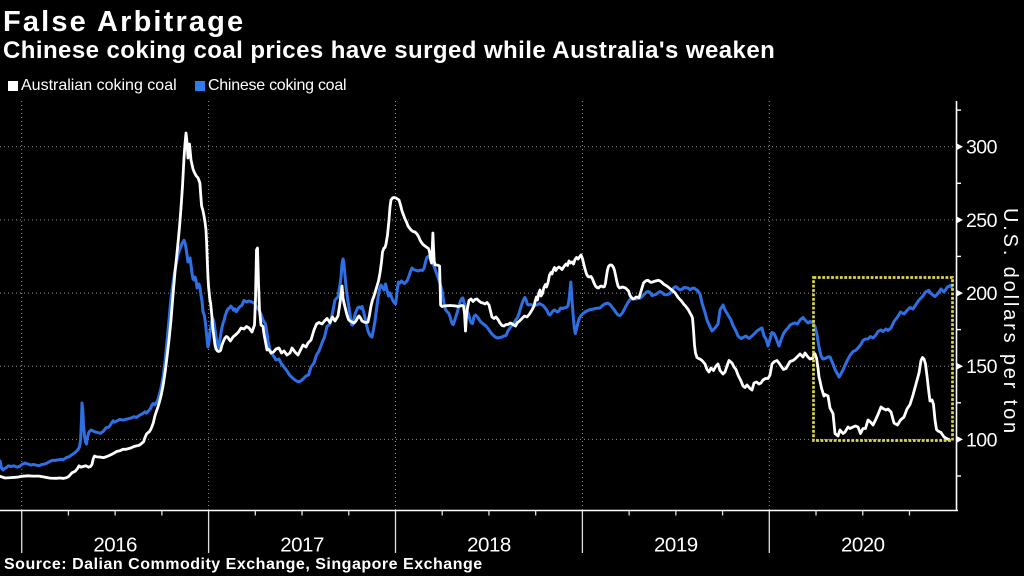 This screenshot has height=576, width=1024. What do you see at coordinates (982, 367) in the screenshot?
I see `svg-text: 150` at bounding box center [982, 367].